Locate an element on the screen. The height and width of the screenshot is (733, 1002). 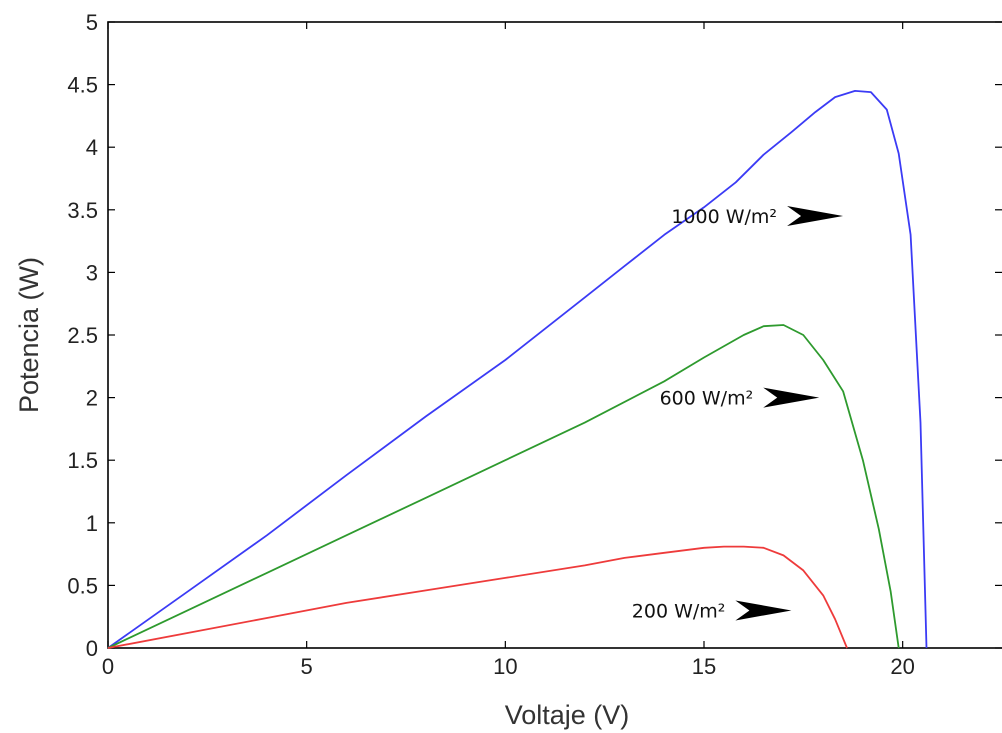
annotation-label: 600 W/m² is located at coordinates (707, 399).